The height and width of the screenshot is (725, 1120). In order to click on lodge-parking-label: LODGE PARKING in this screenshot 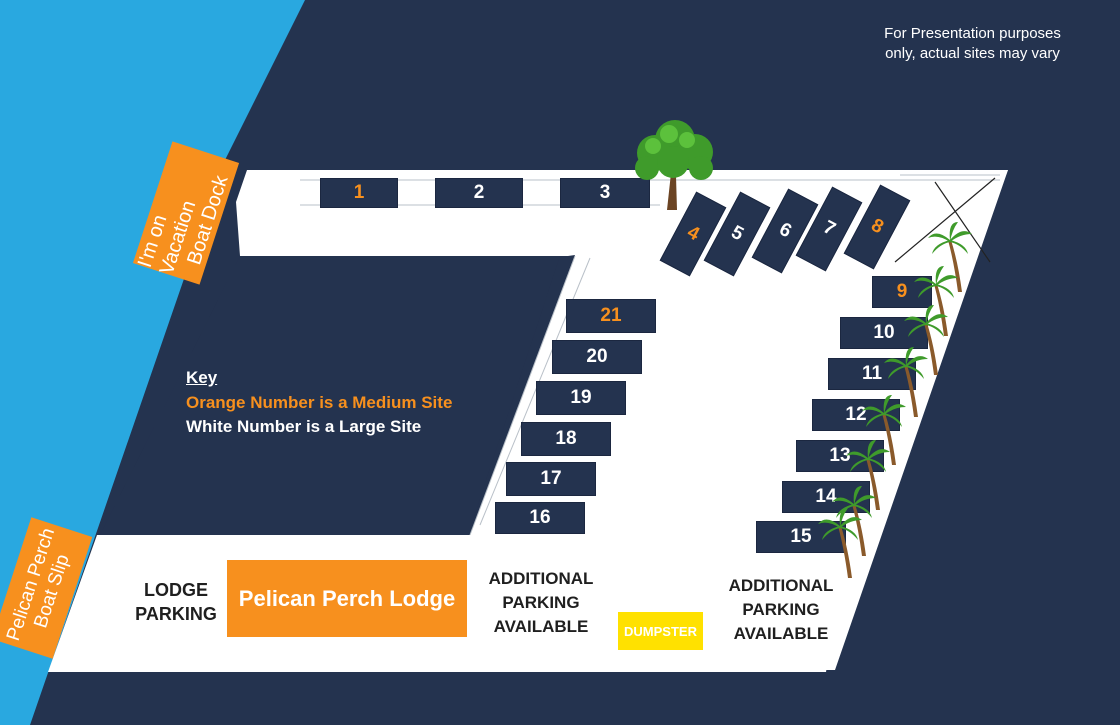, I will do `click(176, 602)`.